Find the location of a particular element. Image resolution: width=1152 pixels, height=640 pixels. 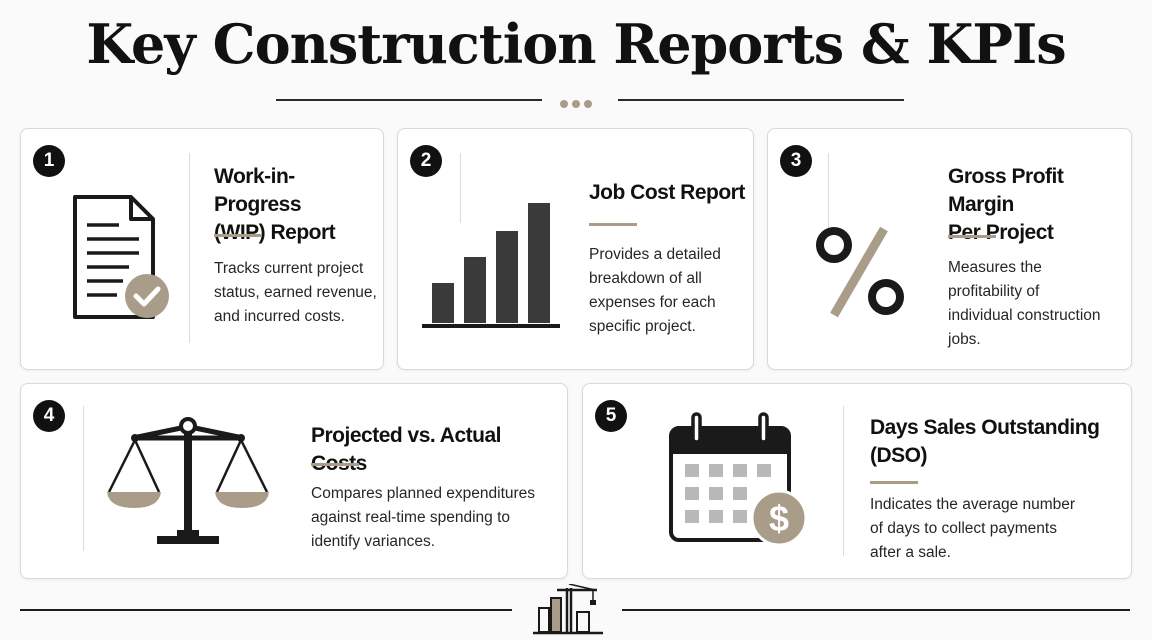

card-description-line: of days to collect payments is located at coordinates (963, 528).